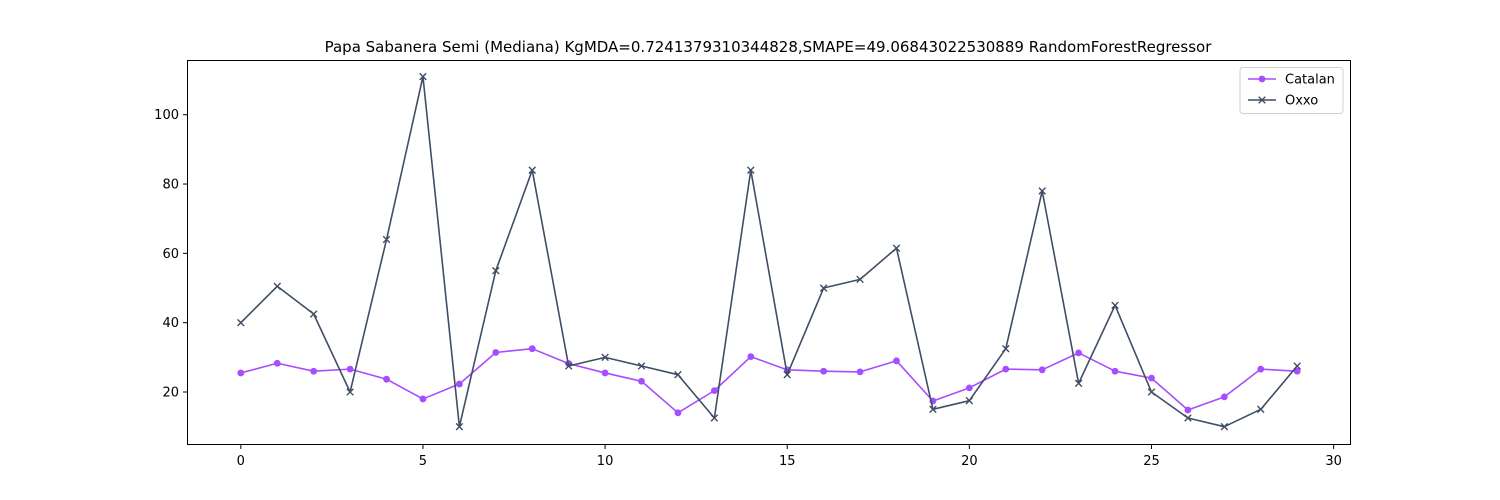 The image size is (1500, 500). What do you see at coordinates (241, 461) in the screenshot?
I see `x-tick-label: 0` at bounding box center [241, 461].